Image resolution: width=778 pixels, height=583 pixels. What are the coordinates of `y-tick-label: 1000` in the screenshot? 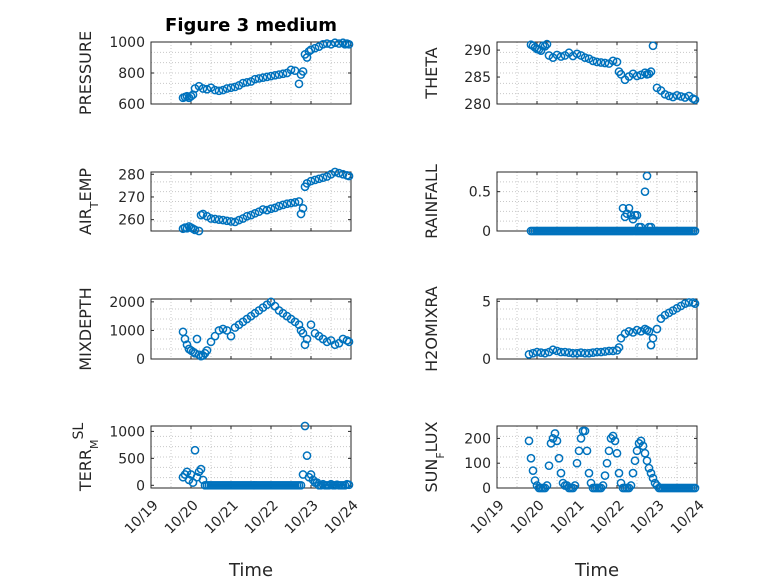 It's located at (127, 432).